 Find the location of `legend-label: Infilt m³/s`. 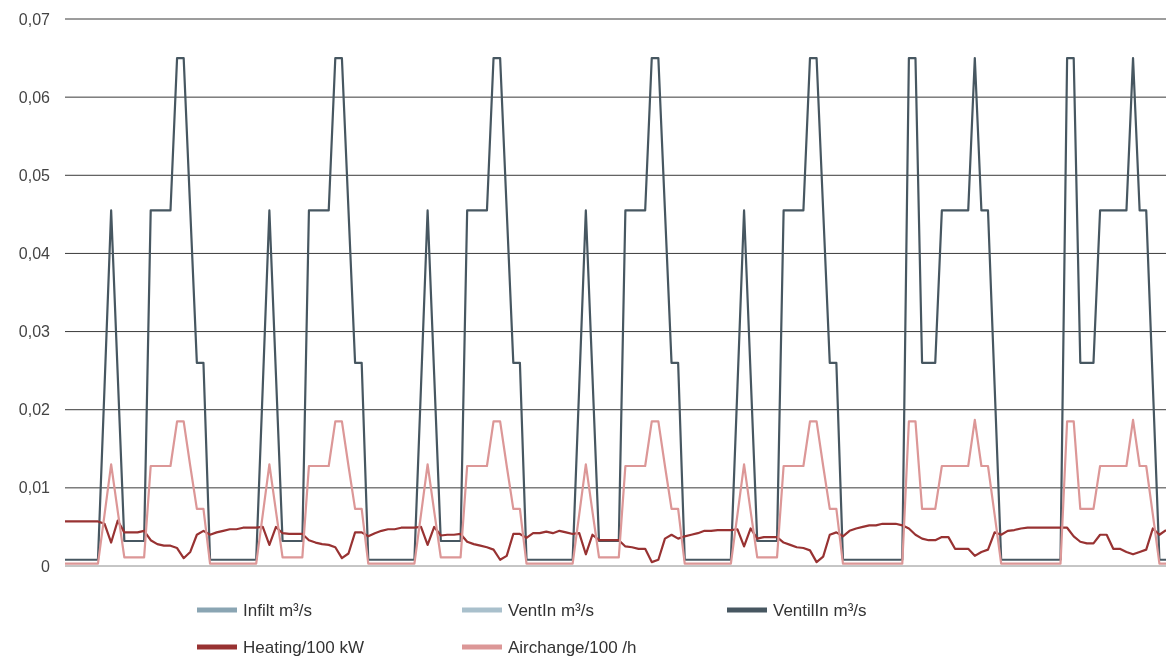

legend-label: Infilt m³/s is located at coordinates (277, 610).